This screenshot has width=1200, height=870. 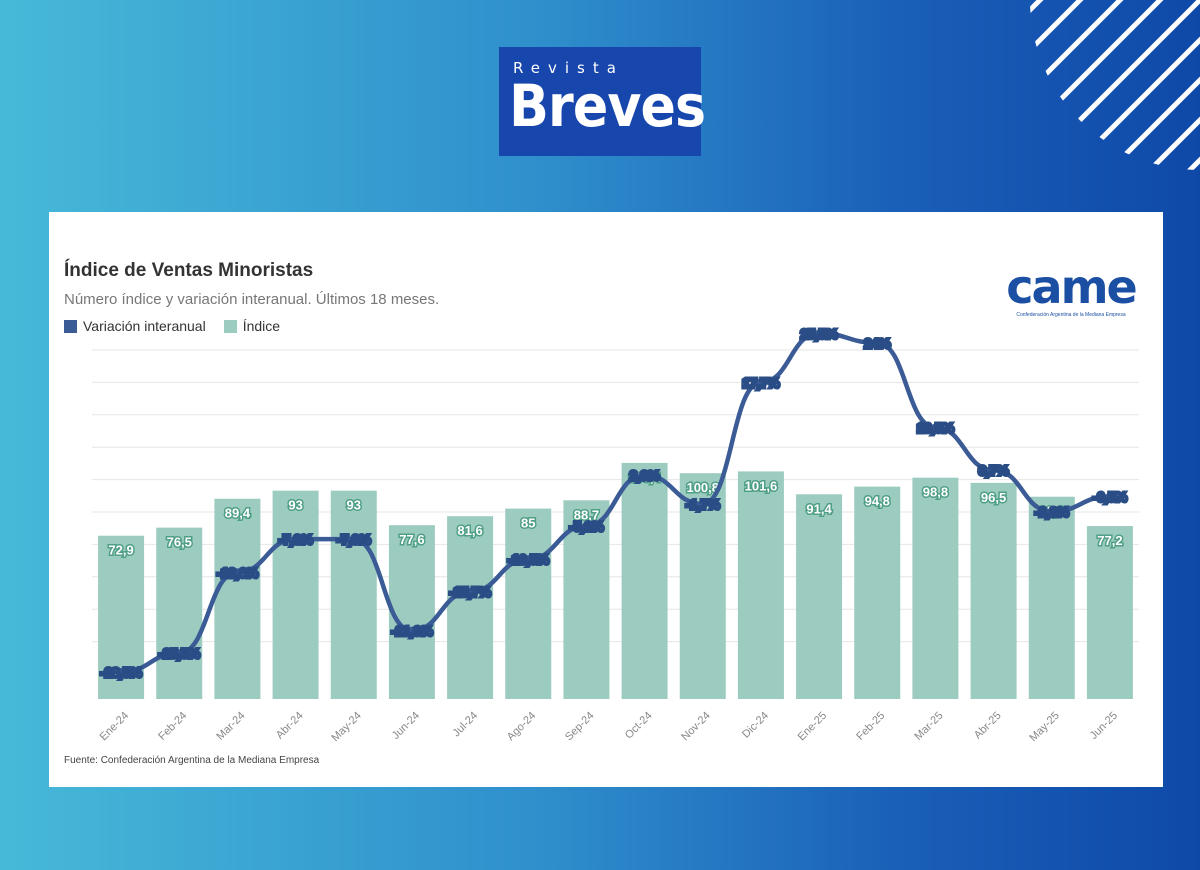 I want to click on revista-breves-logo: Revista Breves, so click(x=602, y=101).